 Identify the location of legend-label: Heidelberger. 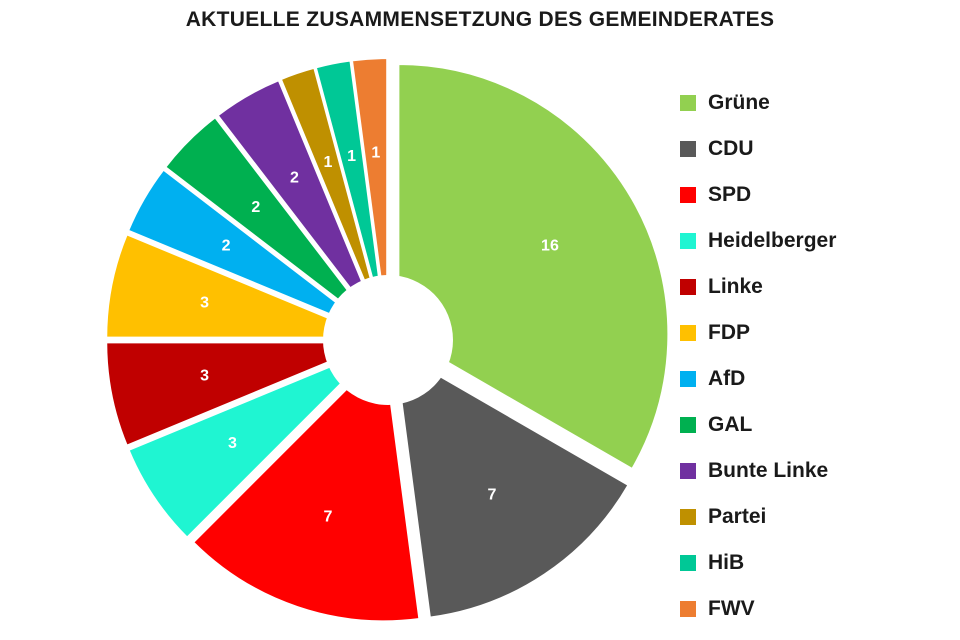
(772, 240).